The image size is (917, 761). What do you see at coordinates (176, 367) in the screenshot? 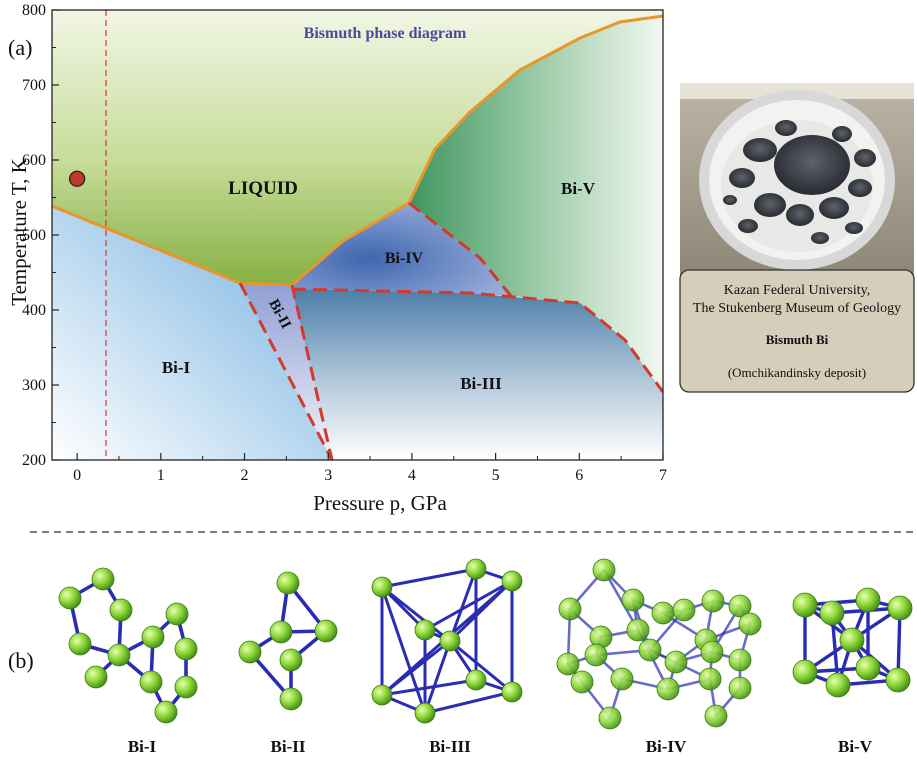
I see `phase-label-bi-i: Bi-I` at bounding box center [176, 367].